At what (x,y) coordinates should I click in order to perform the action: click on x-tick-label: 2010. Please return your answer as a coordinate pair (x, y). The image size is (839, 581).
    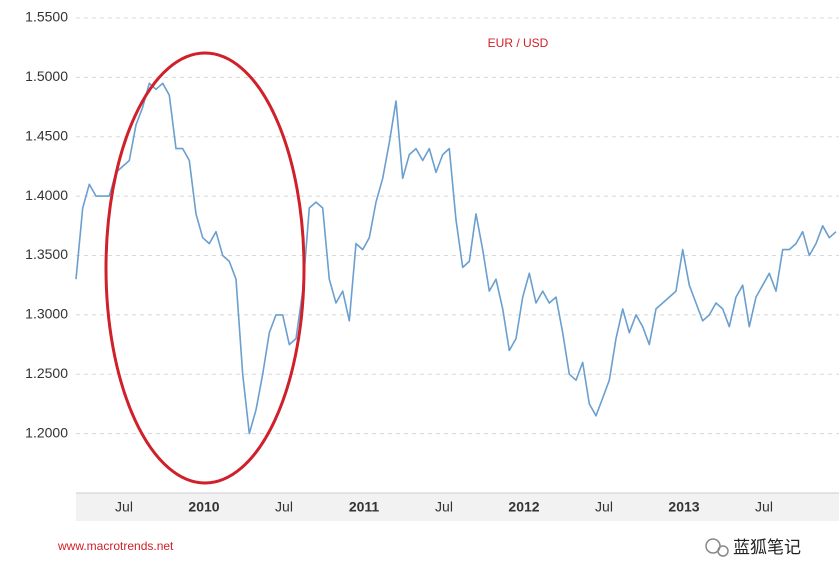
    Looking at the image, I should click on (203, 507).